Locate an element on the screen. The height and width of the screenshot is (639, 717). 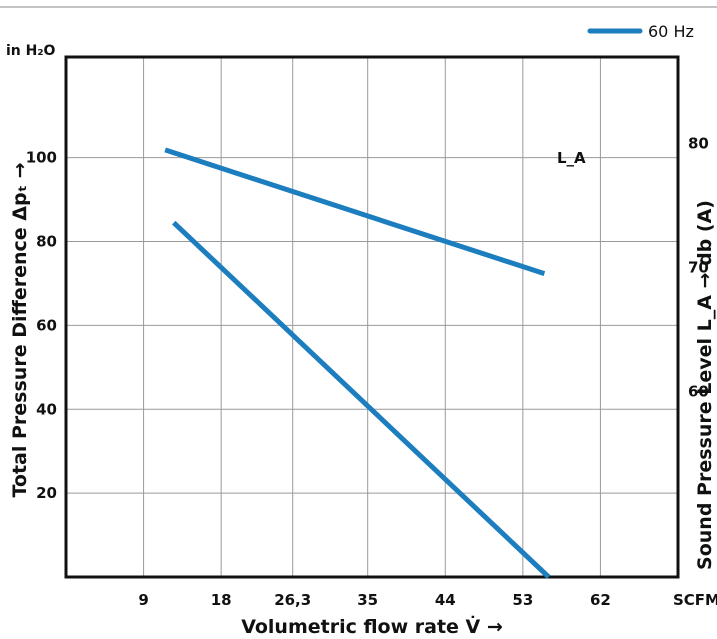
y-right-tick-label: 60 is located at coordinates (698, 391).